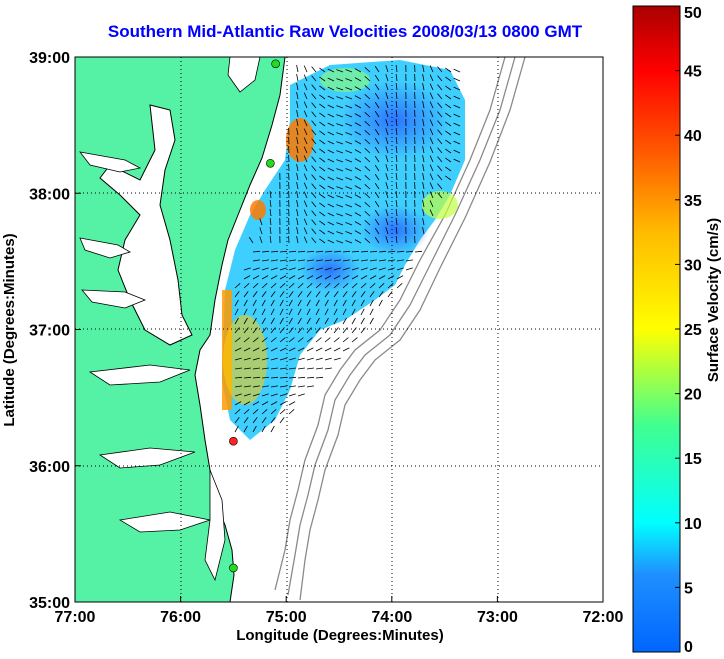 The height and width of the screenshot is (659, 724). What do you see at coordinates (270, 163) in the screenshot?
I see `radar-station-marker` at bounding box center [270, 163].